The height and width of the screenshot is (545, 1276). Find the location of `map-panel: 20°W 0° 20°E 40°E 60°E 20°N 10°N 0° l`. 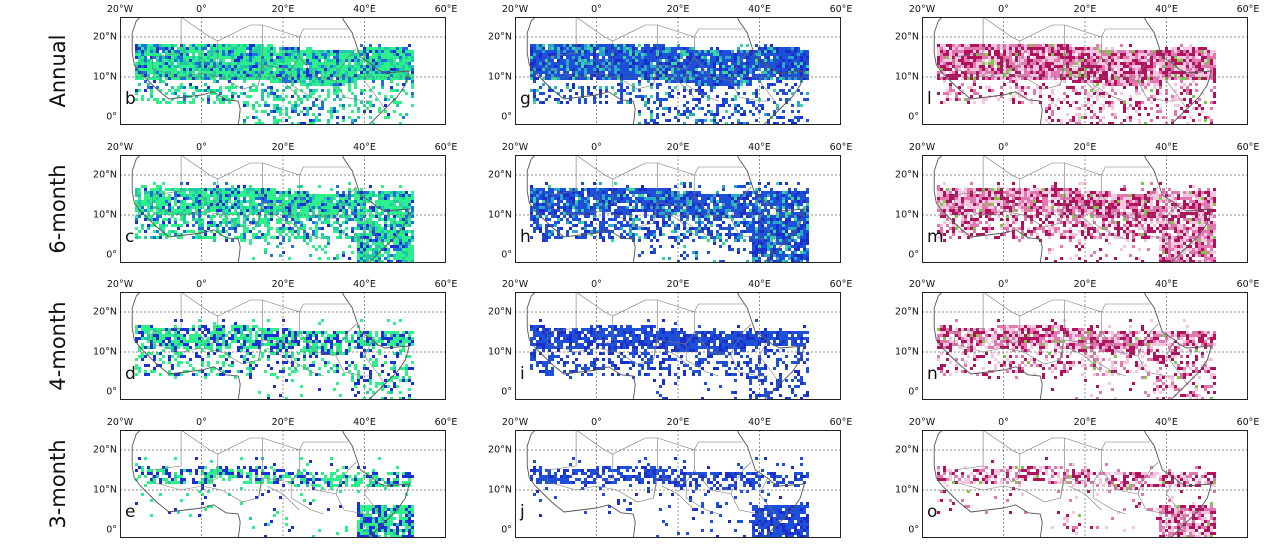

map-panel: 20°W 0° 20°E 40°E 60°E 20°N 10°N 0° l is located at coordinates (1077, 64).